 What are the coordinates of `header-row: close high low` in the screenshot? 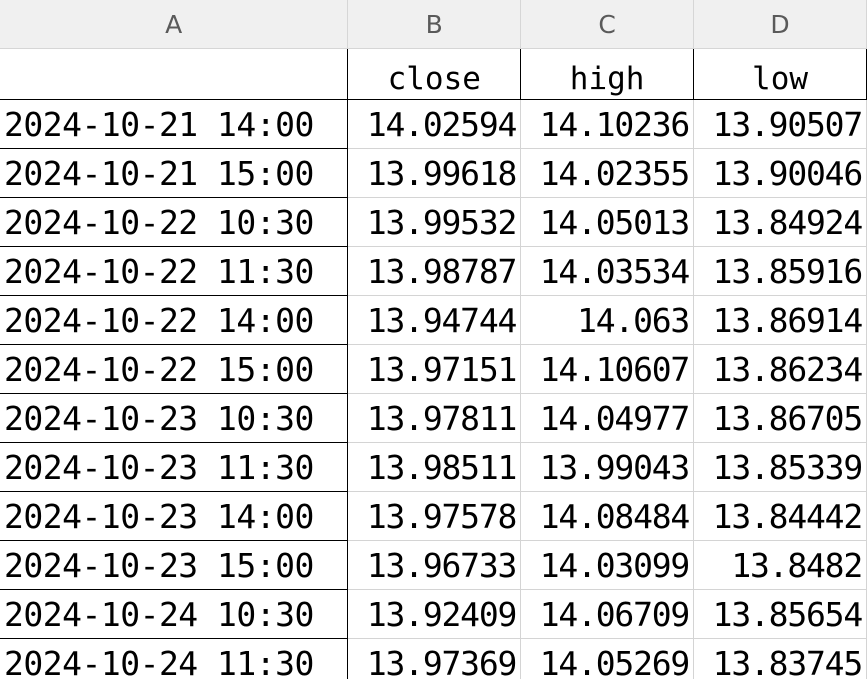 It's located at (433, 74).